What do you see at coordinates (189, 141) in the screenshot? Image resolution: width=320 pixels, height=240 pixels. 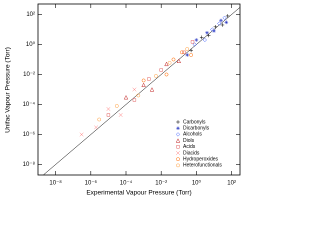 I see `legend-label: Diols` at bounding box center [189, 141].